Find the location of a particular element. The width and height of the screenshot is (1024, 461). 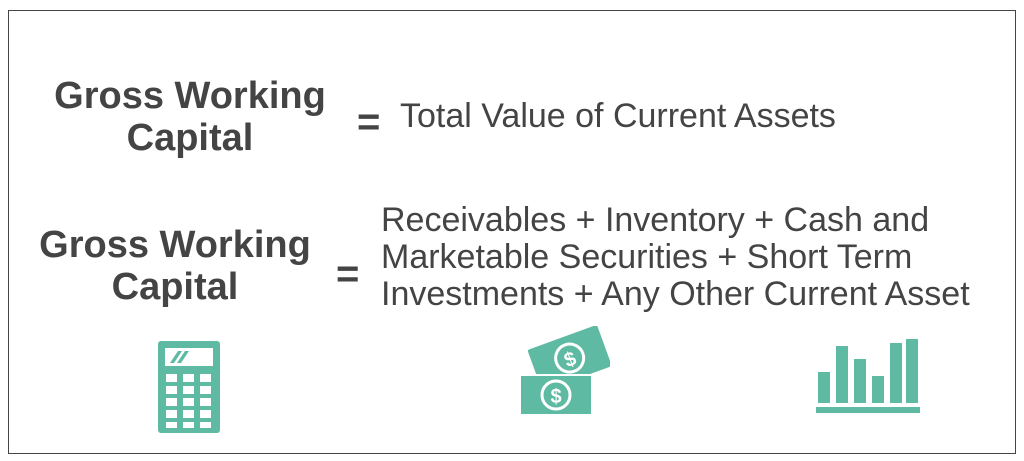

formula-2-rhs-line2: Marketable Securities + Short Term is located at coordinates (647, 257).